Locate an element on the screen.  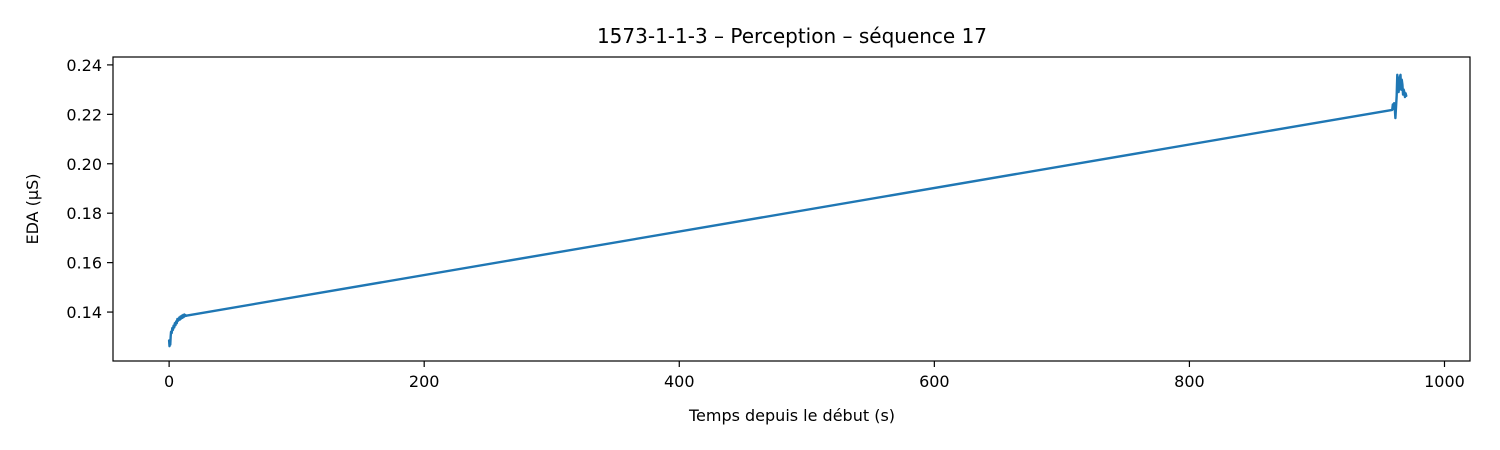
x-axis-label: Temps depuis le début (s) is located at coordinates (791, 415).